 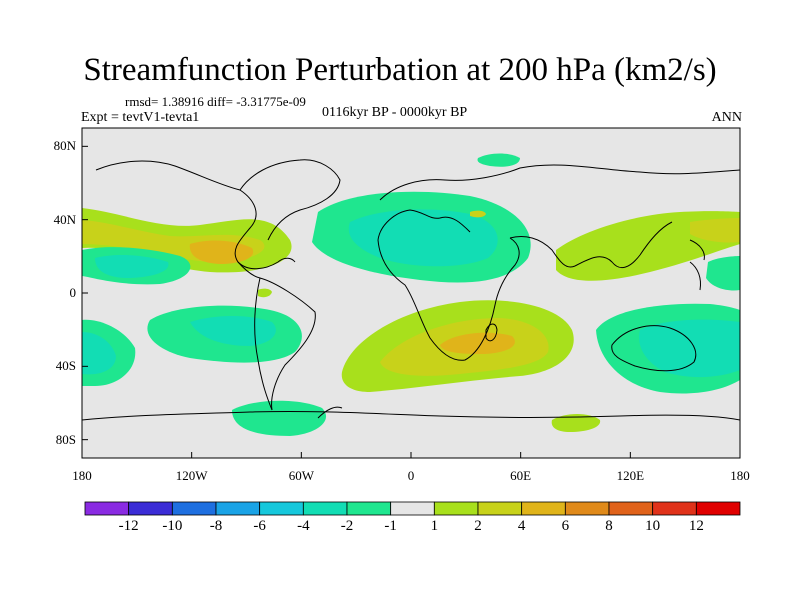 What do you see at coordinates (128, 526) in the screenshot?
I see `colorbar-label: -12` at bounding box center [128, 526].